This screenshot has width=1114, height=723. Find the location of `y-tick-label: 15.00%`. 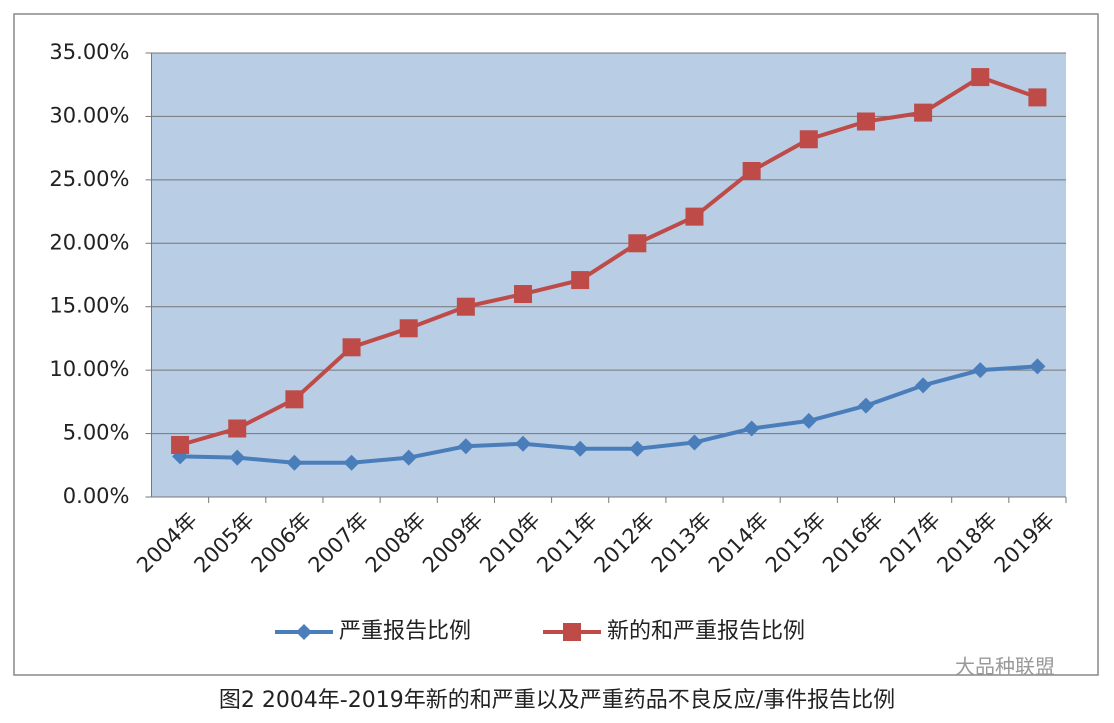

y-tick-label: 15.00% is located at coordinates (89, 306).